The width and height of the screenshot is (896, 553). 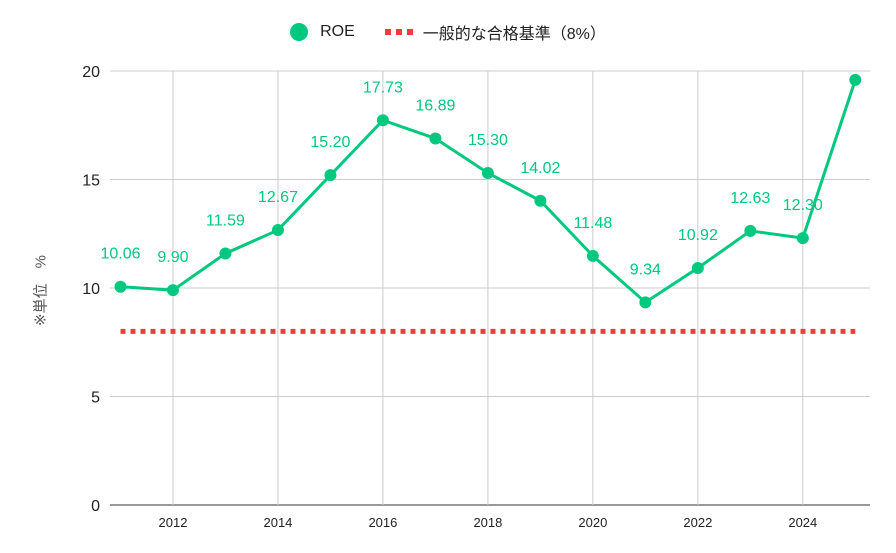 What do you see at coordinates (645, 269) in the screenshot?
I see `data-label: 9.34` at bounding box center [645, 269].